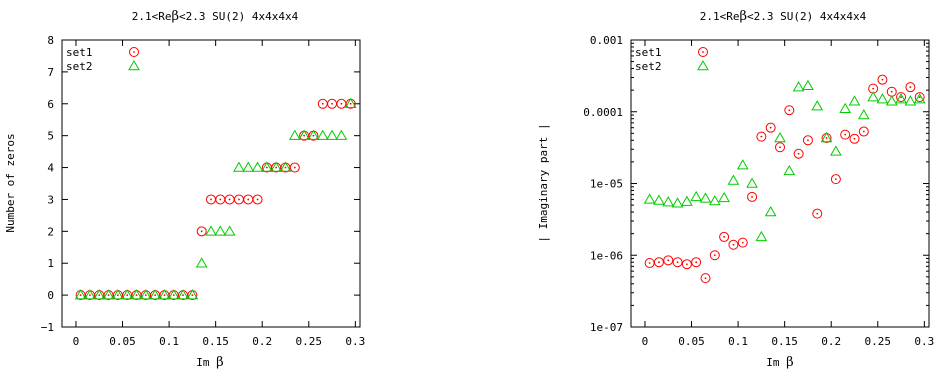 This screenshot has width=938, height=376. I want to click on legend-label-set2: set2, so click(648, 66).